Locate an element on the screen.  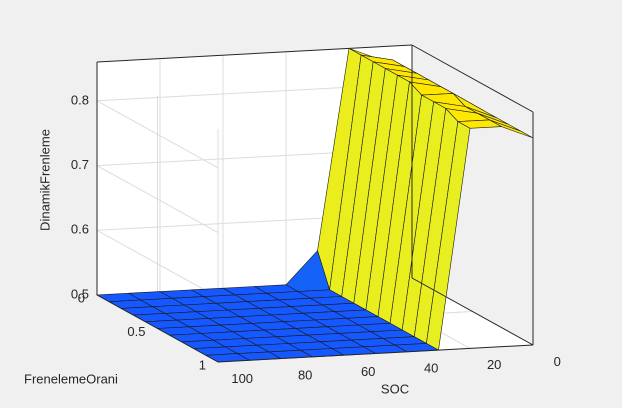
y-tick-label: 0.5 is located at coordinates (136, 331).